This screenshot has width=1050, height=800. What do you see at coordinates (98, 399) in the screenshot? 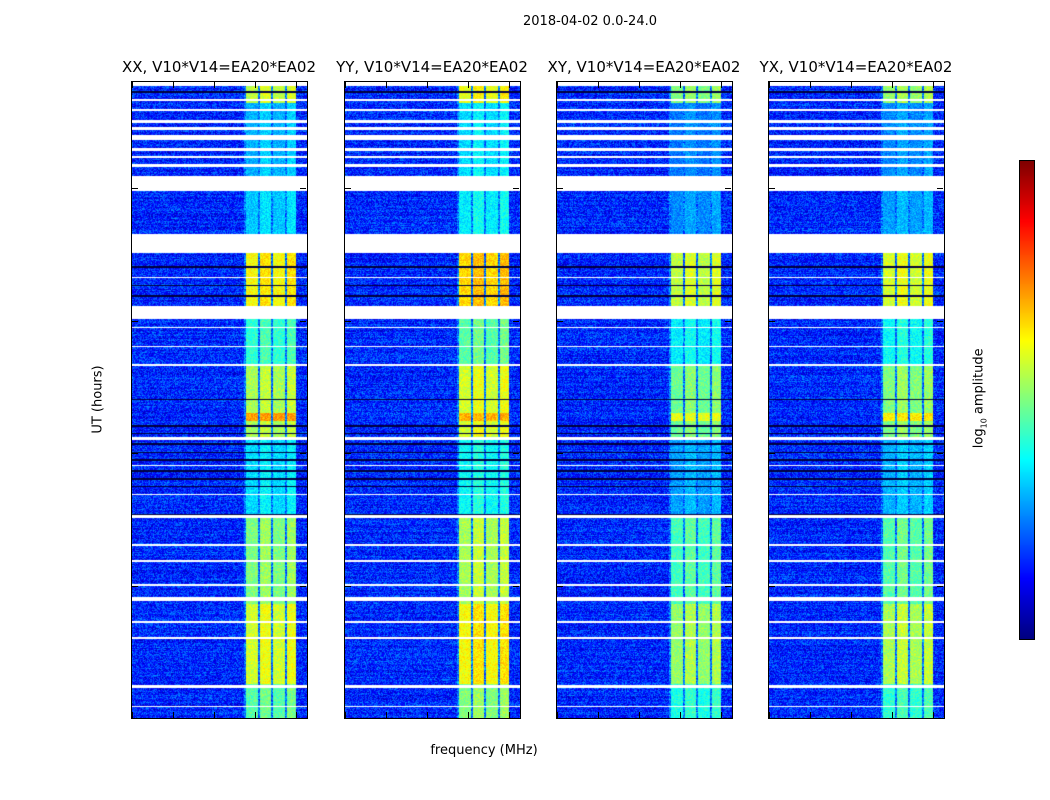
I see `y-axis-label: UT (hours)` at bounding box center [98, 399].